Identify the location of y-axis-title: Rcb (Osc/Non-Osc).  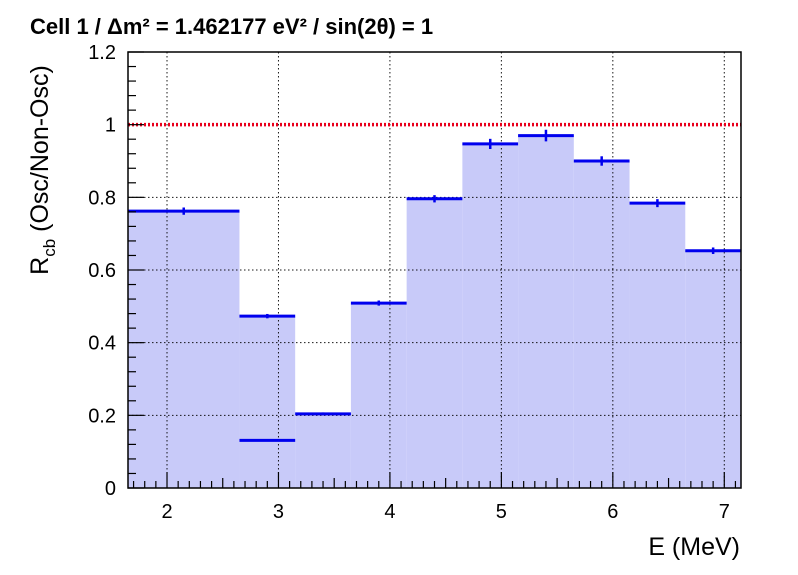
(42, 170).